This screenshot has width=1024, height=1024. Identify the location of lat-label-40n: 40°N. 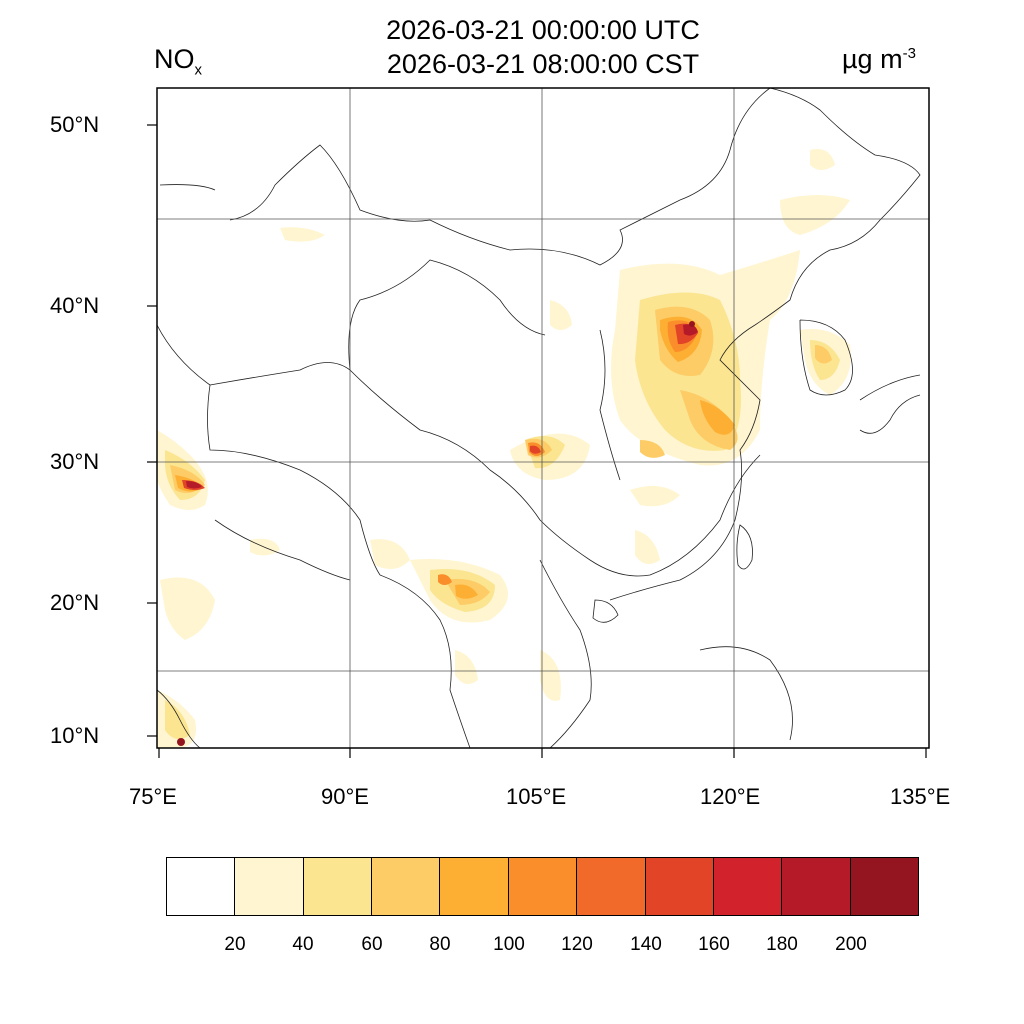
(75, 305).